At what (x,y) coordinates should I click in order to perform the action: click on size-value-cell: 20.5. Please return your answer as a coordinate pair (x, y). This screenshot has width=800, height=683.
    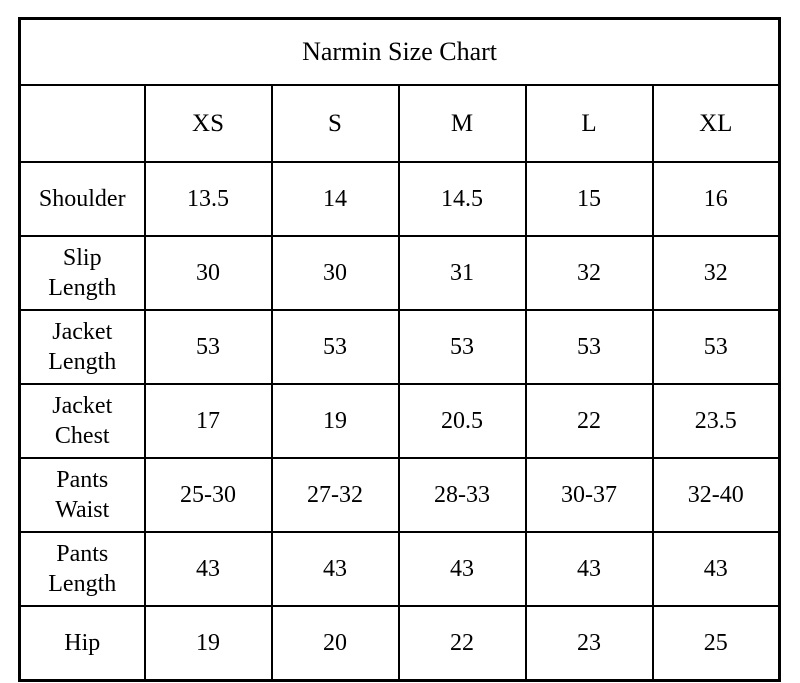
    Looking at the image, I should click on (462, 421).